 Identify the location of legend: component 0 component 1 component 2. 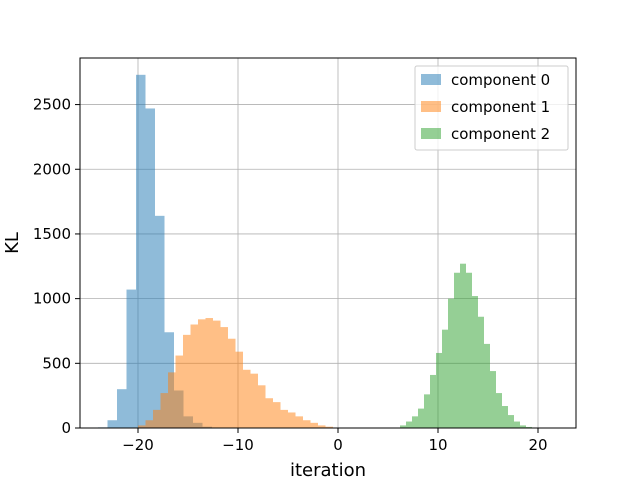
(491, 108).